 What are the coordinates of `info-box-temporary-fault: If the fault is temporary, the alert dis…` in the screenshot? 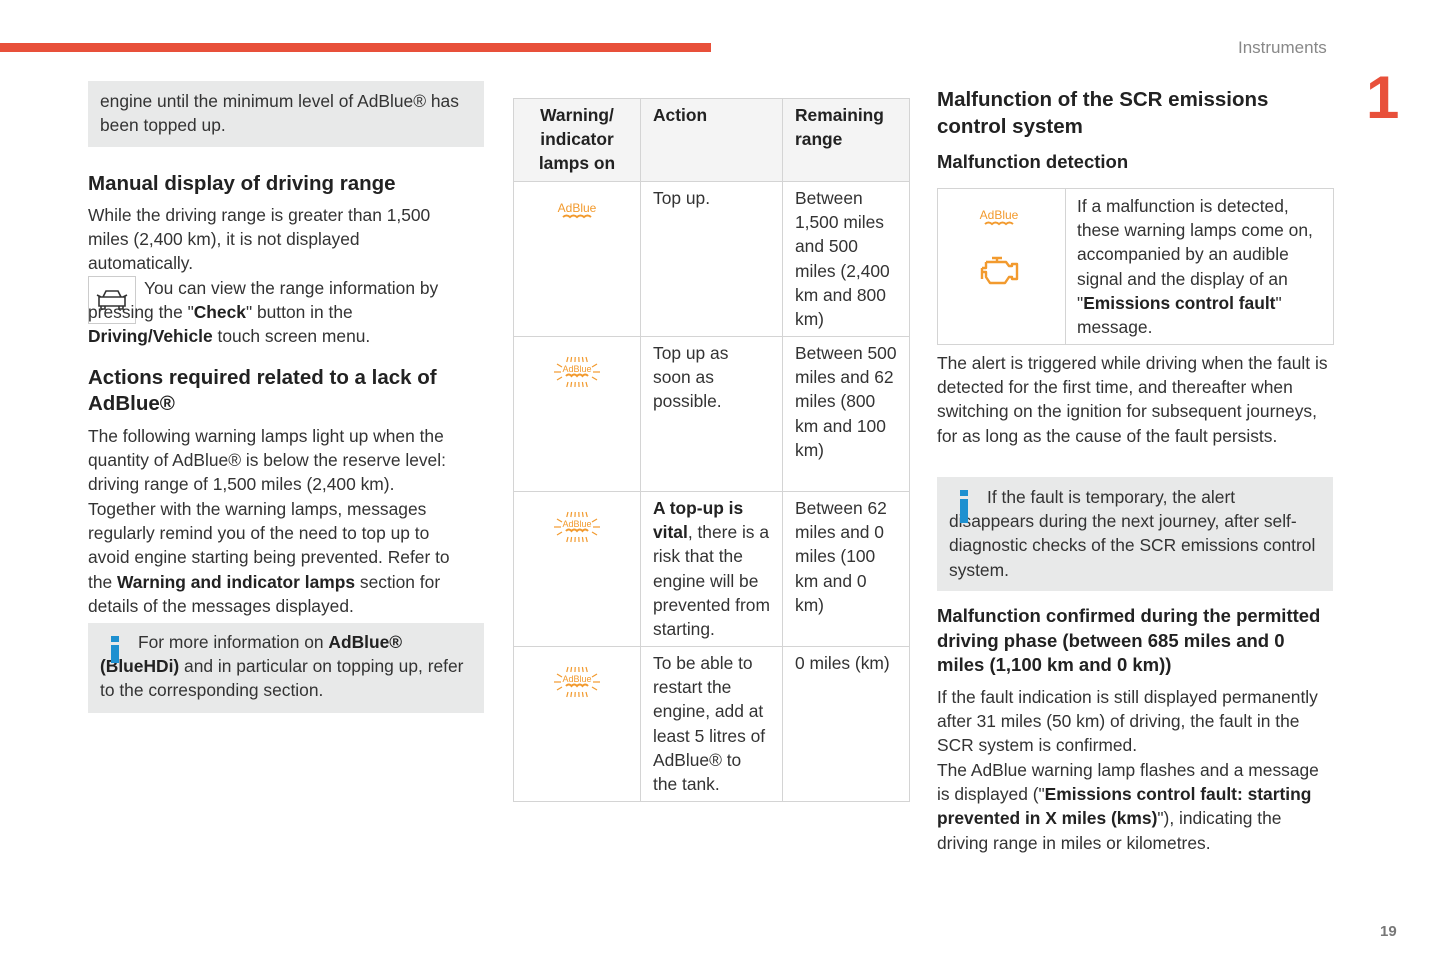 It's located at (1135, 534).